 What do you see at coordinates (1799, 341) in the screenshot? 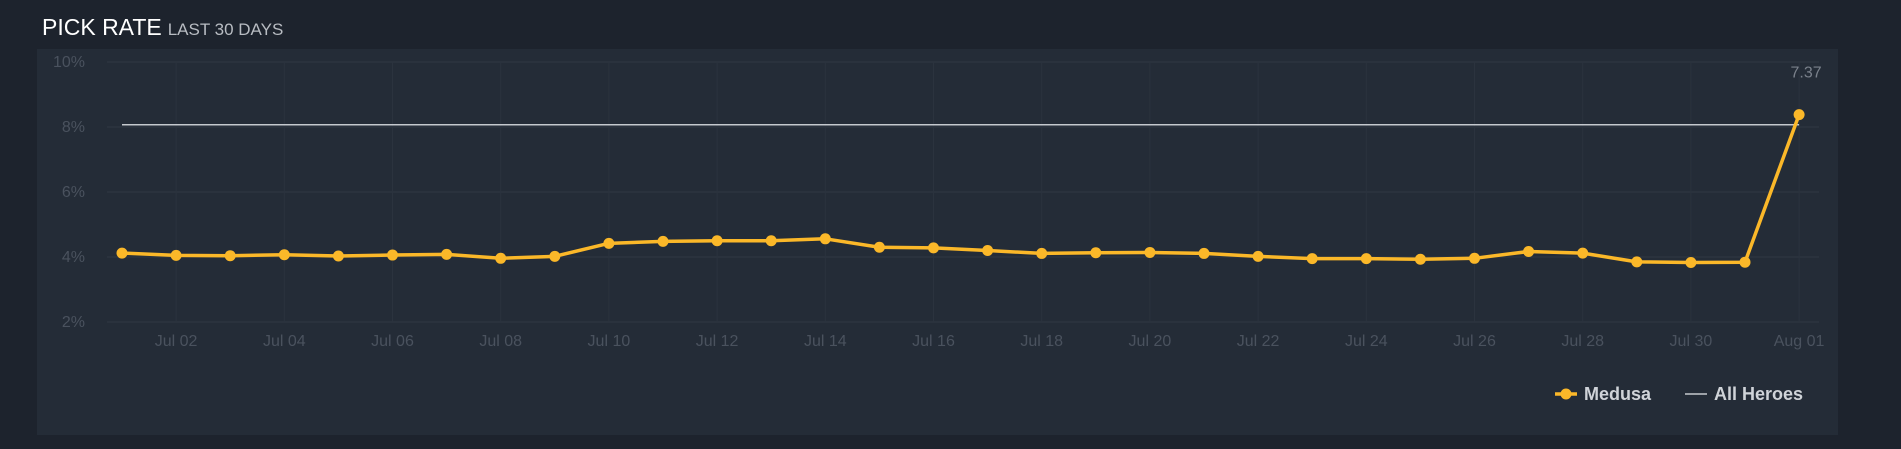
I see `x-tick-label: Aug 01` at bounding box center [1799, 341].